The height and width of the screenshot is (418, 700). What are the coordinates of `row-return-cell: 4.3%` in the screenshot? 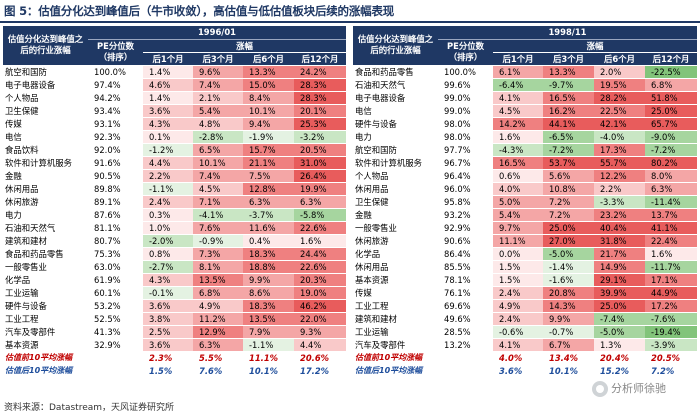 It's located at (168, 124).